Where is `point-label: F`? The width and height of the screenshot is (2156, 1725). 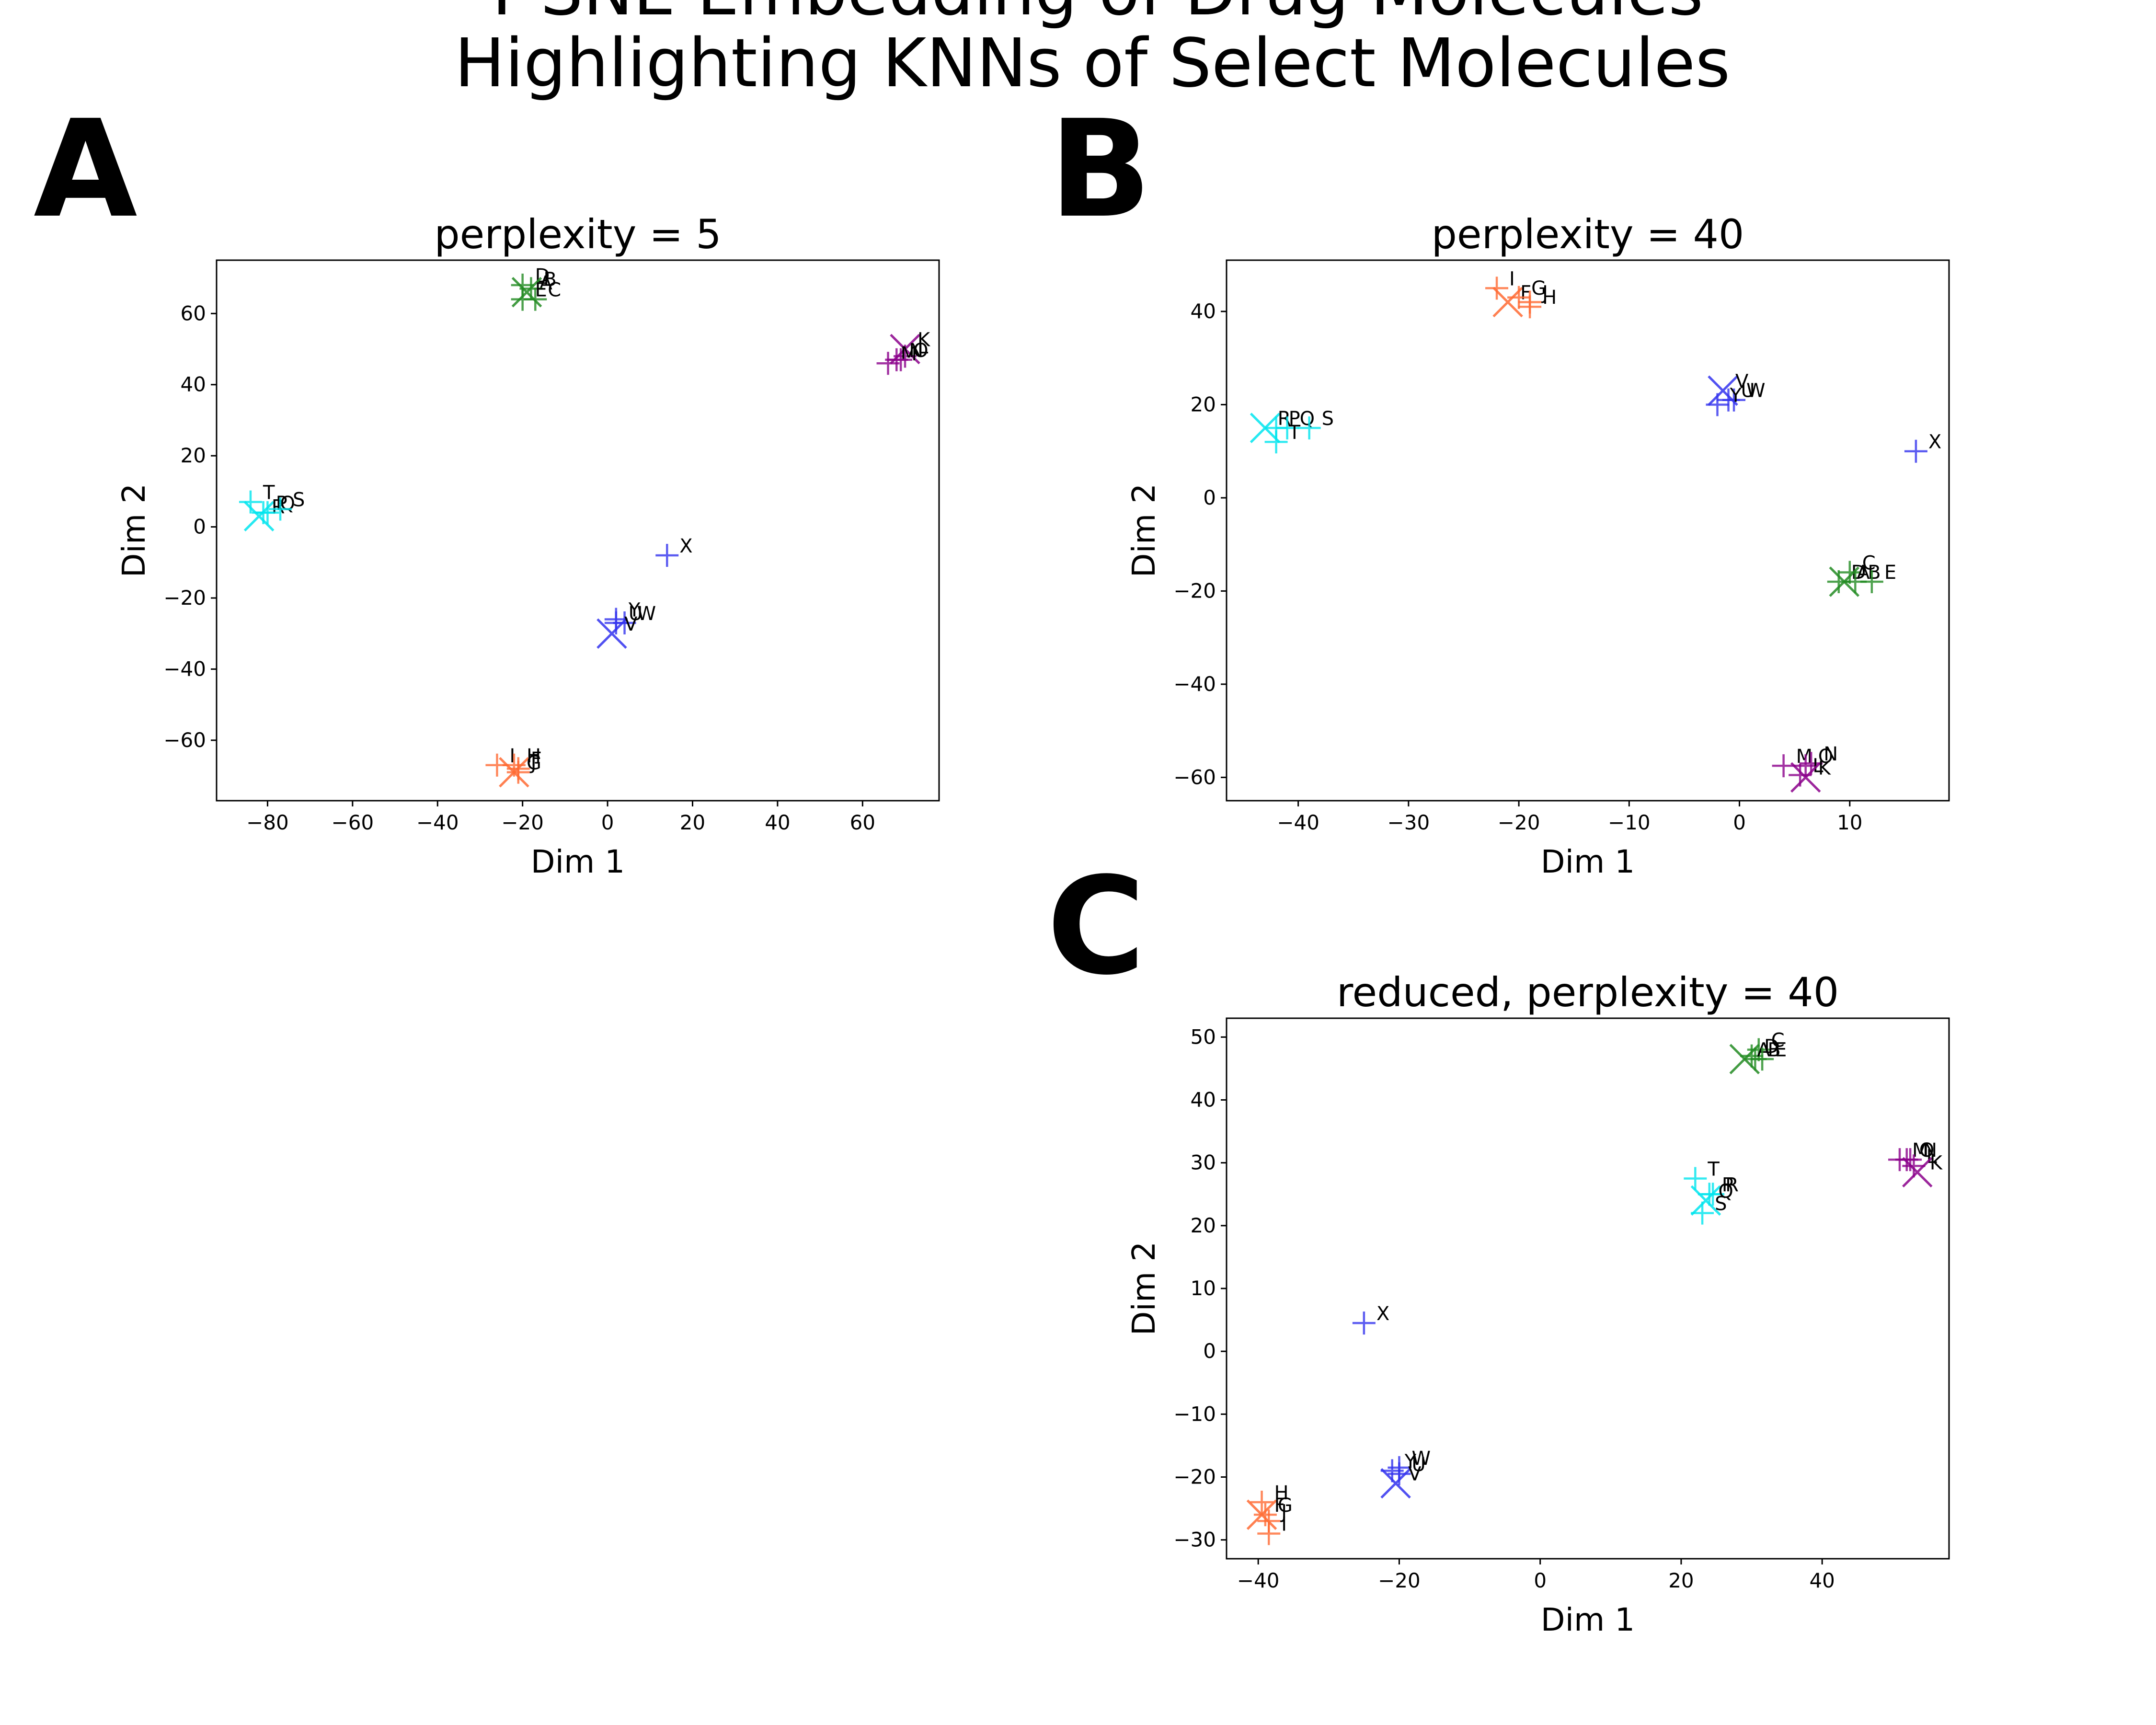
point-label: F is located at coordinates (536, 759).